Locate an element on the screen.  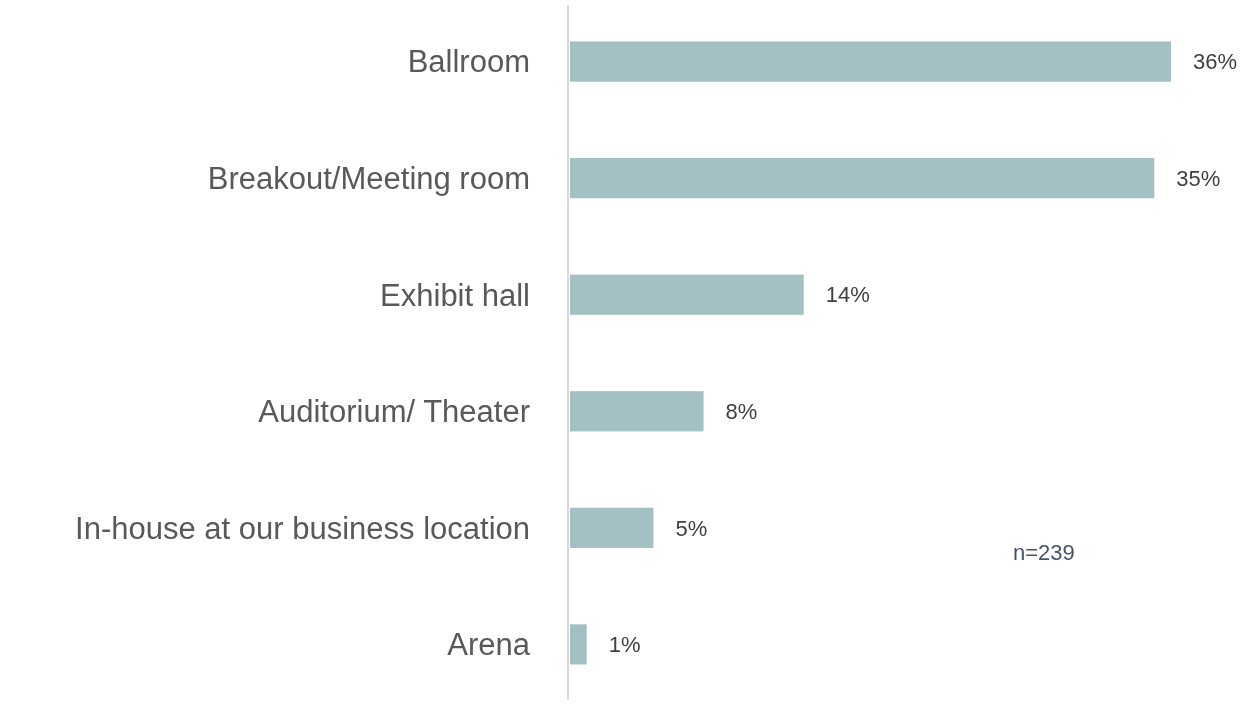
data-label: 8% is located at coordinates (741, 411).